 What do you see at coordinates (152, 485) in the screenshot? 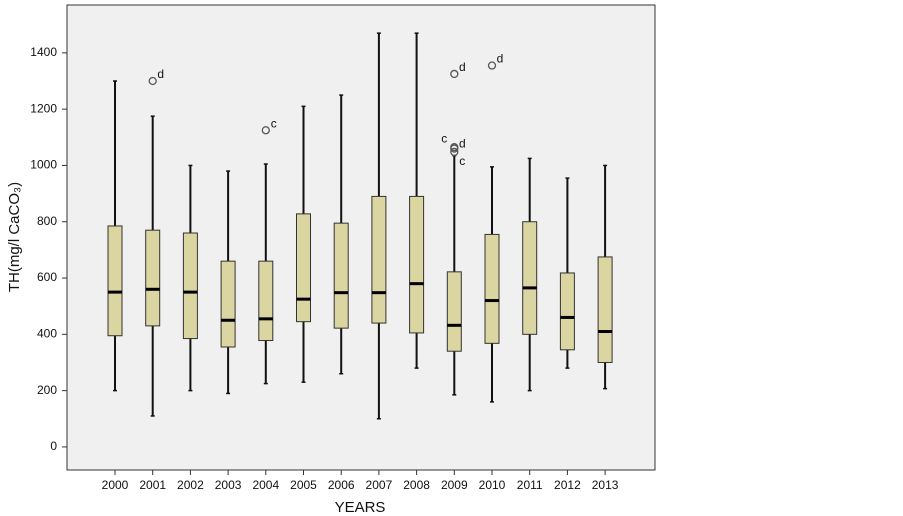
I see `x-tick-label: 2001` at bounding box center [152, 485].